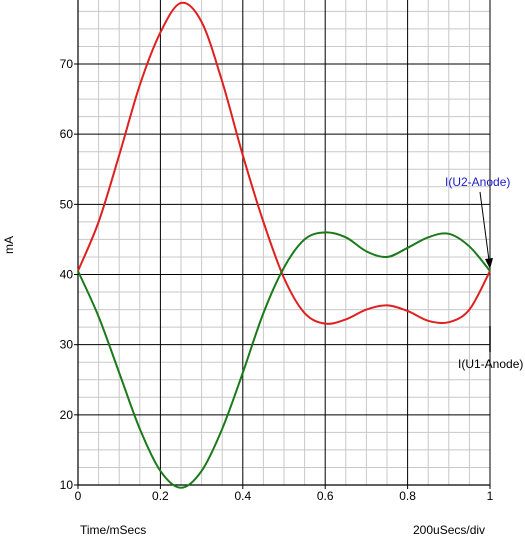 This screenshot has height=537, width=525. Describe the element at coordinates (489, 263) in the screenshot. I see `series-label-u2-arrowhead` at that location.